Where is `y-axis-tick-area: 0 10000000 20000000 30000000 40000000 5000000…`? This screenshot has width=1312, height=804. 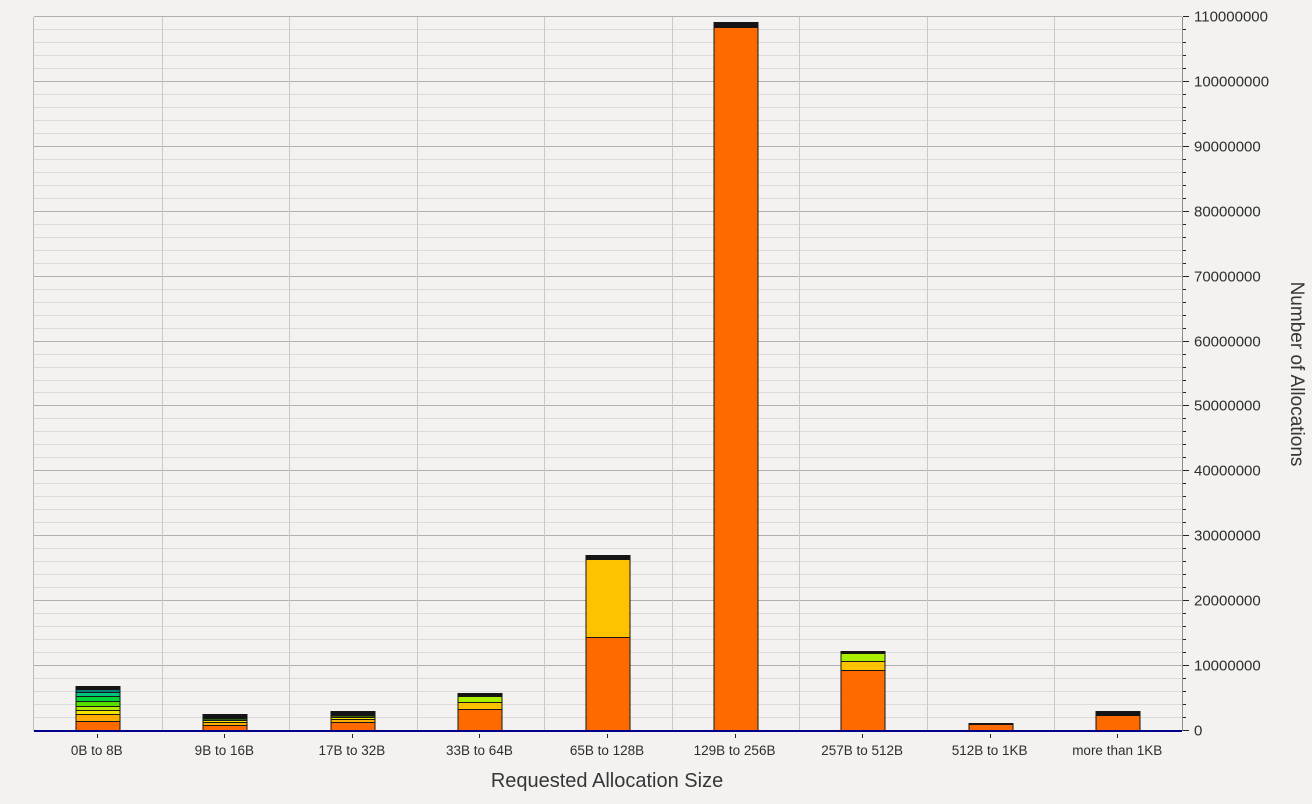 y-axis-tick-area: 0 10000000 20000000 30000000 40000000 5000000… is located at coordinates (1243, 374).